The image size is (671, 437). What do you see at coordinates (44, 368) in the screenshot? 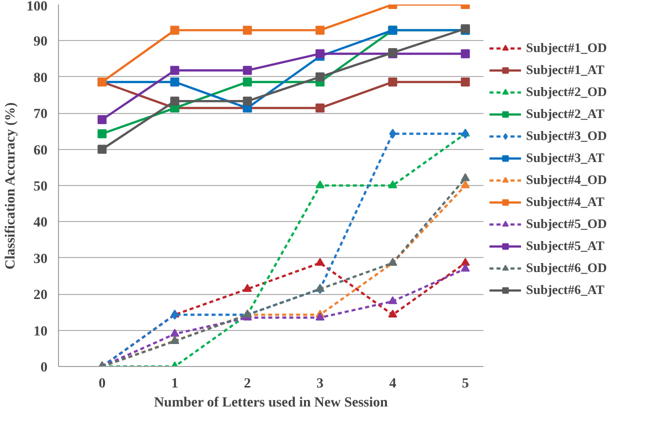
I see `y-tick-label: 0` at bounding box center [44, 368].